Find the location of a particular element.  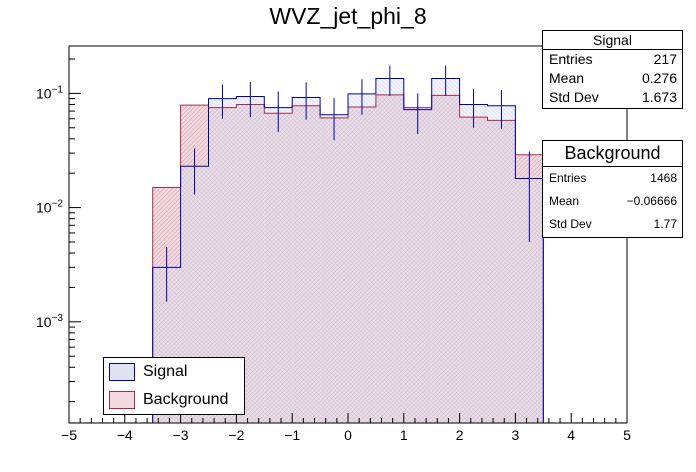

x-tick-label: 4 is located at coordinates (571, 435).